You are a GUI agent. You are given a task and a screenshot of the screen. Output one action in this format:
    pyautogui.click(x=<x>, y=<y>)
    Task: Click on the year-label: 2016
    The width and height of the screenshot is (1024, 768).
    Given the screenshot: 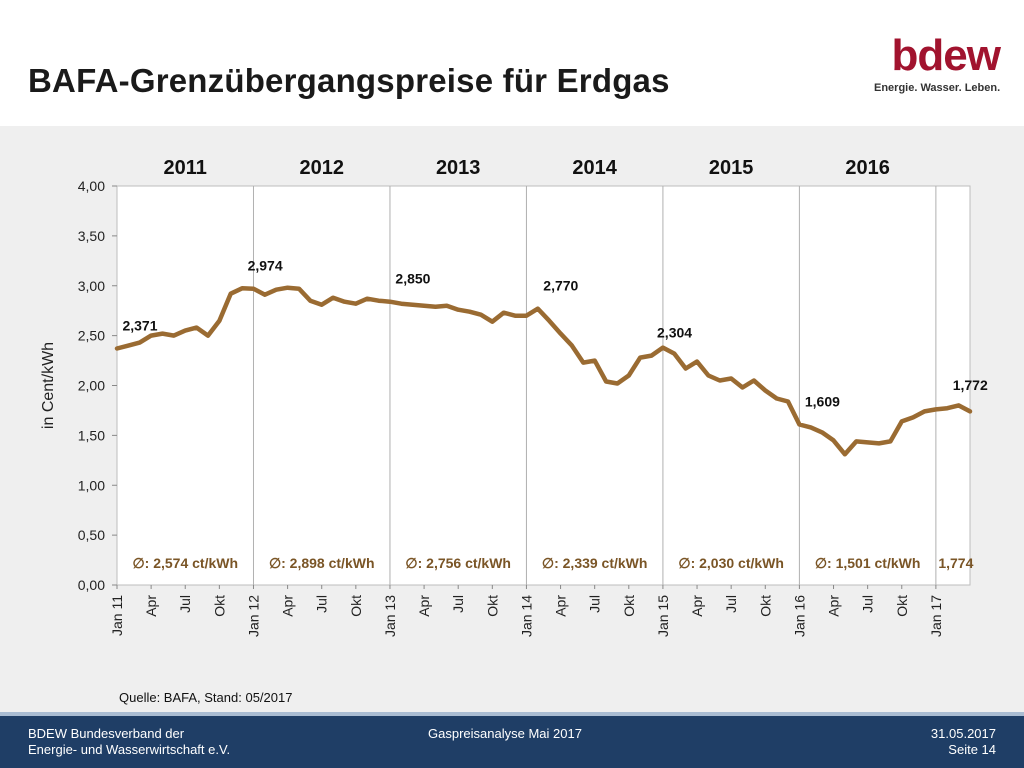 What is the action you would take?
    pyautogui.click(x=867, y=168)
    